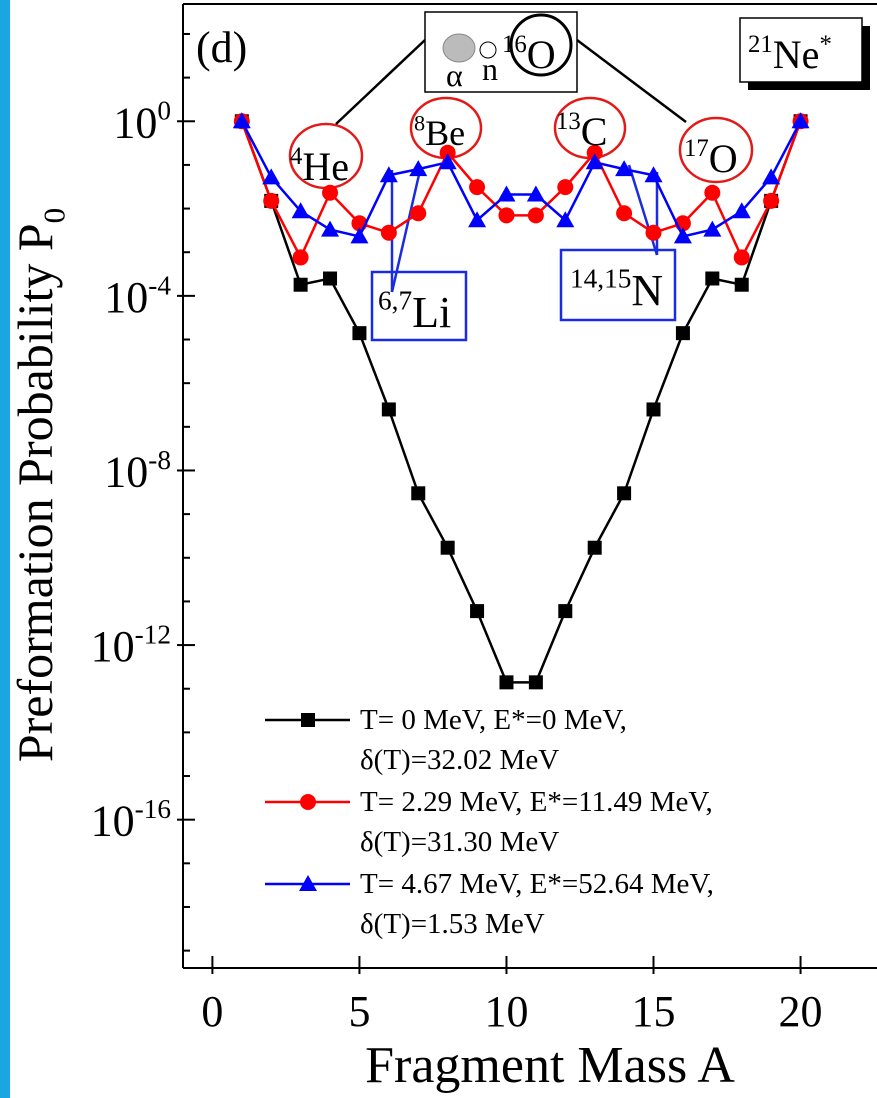 This screenshot has height=1098, width=877. Describe the element at coordinates (454, 75) in the screenshot. I see `inset-alpha: α` at that location.